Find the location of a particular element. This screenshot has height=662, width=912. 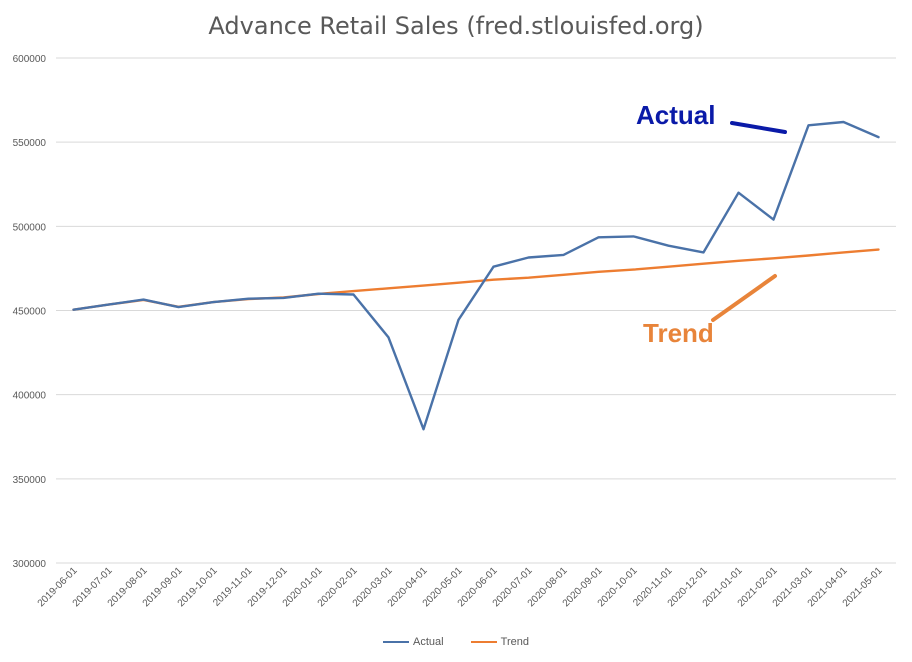

y-tick-label: 350000 is located at coordinates (30, 480).